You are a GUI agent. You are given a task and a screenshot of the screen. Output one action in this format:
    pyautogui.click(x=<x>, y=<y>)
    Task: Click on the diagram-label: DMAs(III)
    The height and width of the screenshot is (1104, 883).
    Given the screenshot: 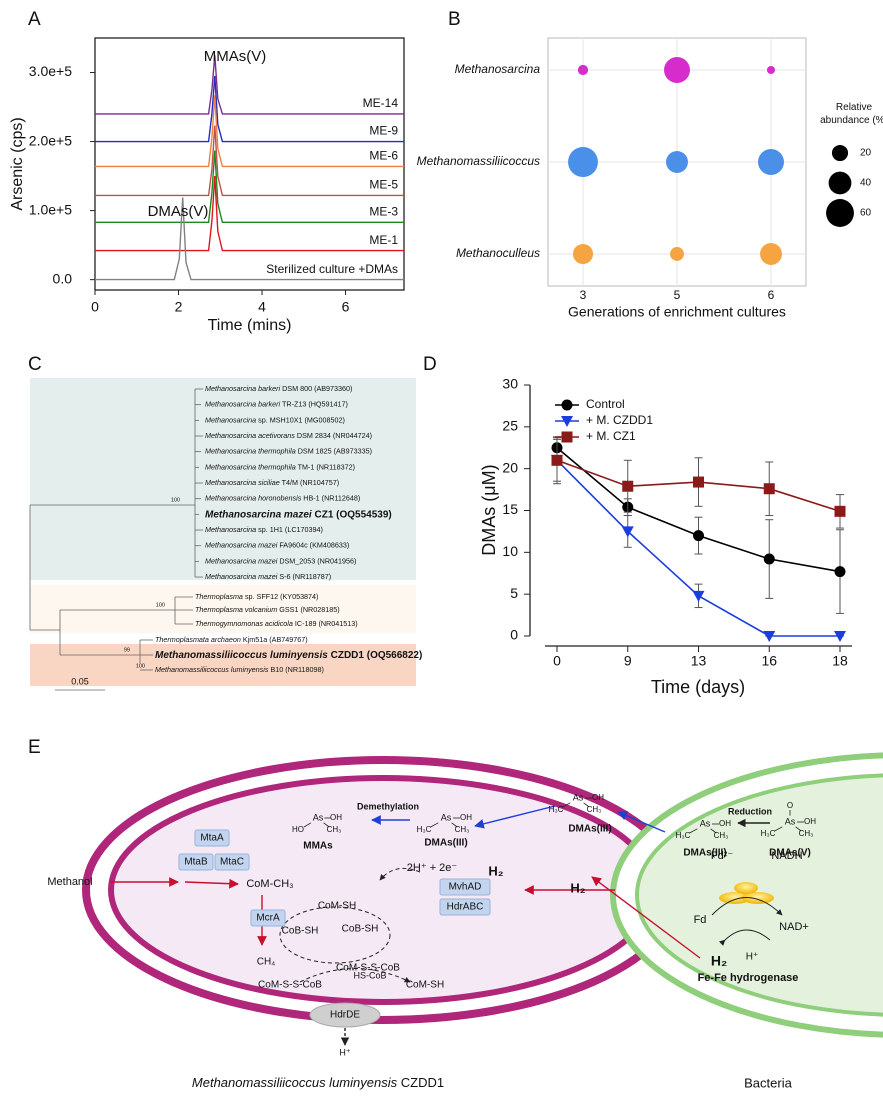 What is the action you would take?
    pyautogui.click(x=445, y=843)
    